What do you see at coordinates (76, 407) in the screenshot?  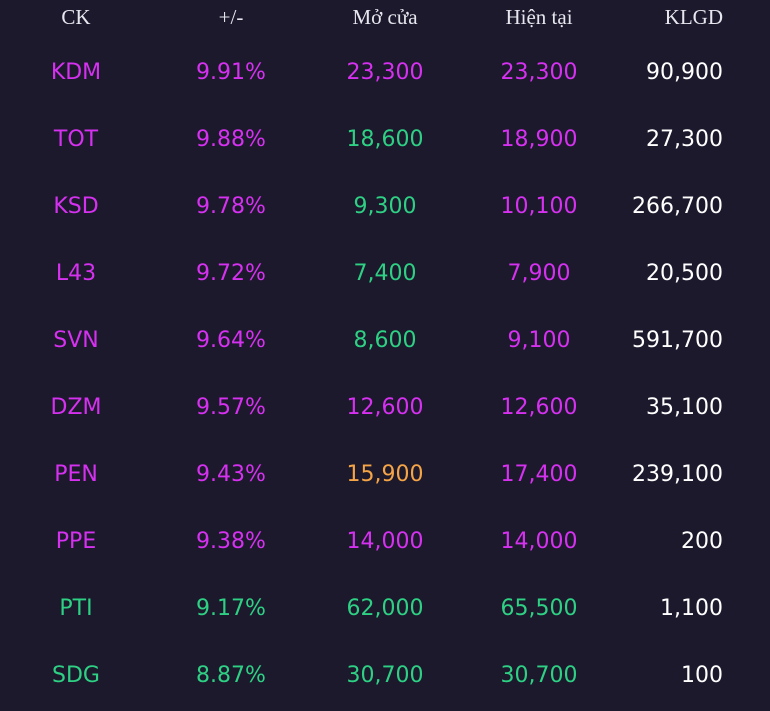 I see `ticker-cell: DZM` at bounding box center [76, 407].